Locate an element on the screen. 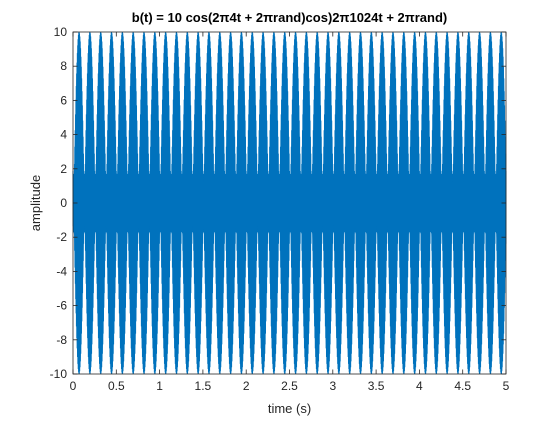  x-tick-label: 4.5 is located at coordinates (462, 386).